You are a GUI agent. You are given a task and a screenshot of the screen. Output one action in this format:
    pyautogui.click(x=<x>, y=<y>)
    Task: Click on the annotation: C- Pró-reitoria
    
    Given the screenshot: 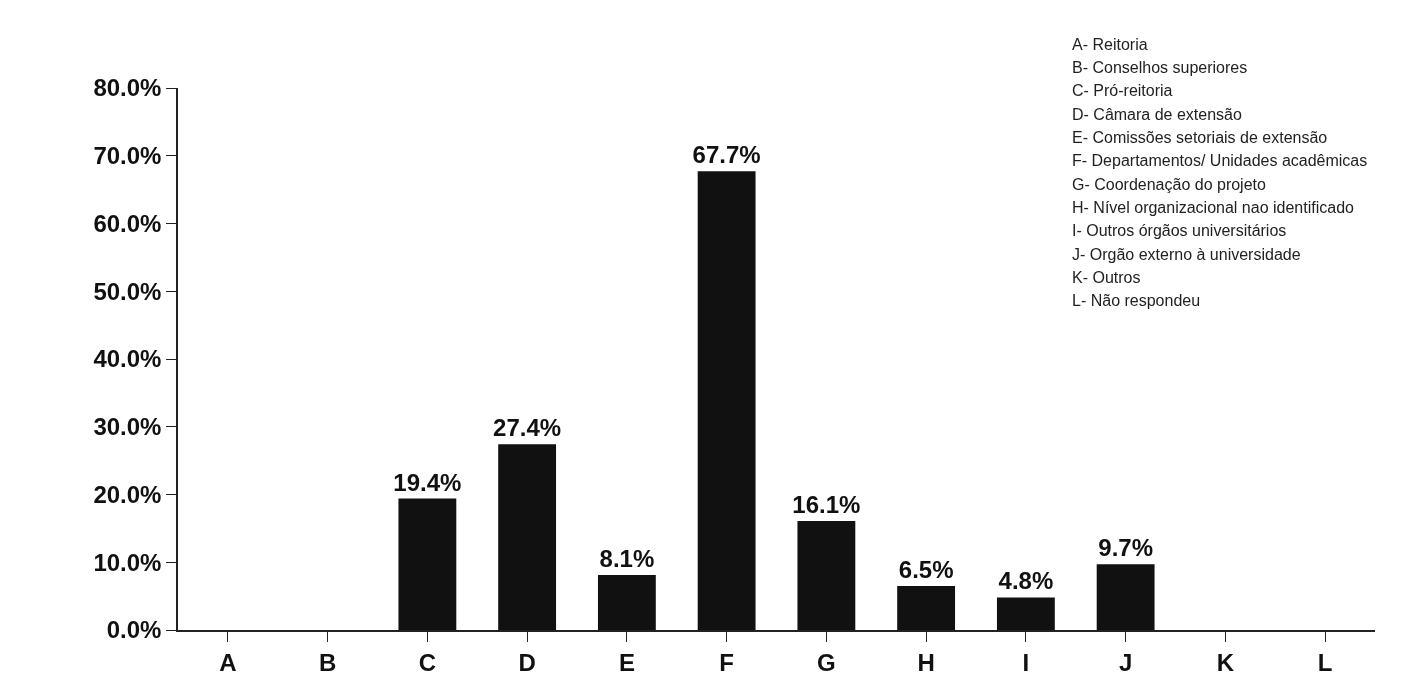 What is the action you would take?
    pyautogui.click(x=1122, y=90)
    